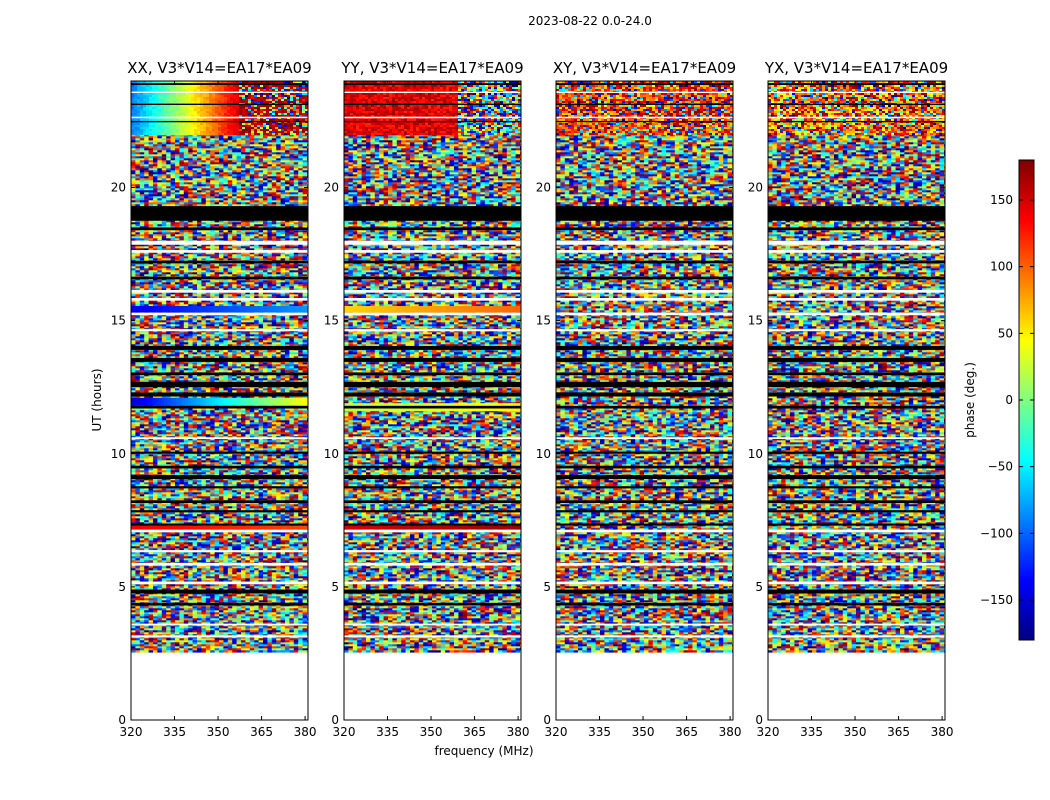 The height and width of the screenshot is (800, 1050). What do you see at coordinates (1001, 200) in the screenshot?
I see `colorbar-tick-label: 150` at bounding box center [1001, 200].